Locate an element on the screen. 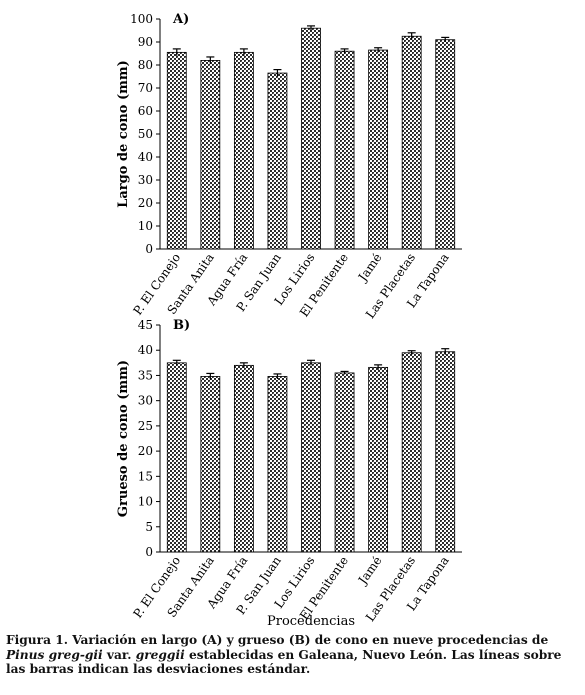 This screenshot has width=585, height=695. caption-species-name: Pinus greg-gii is located at coordinates (54, 654).